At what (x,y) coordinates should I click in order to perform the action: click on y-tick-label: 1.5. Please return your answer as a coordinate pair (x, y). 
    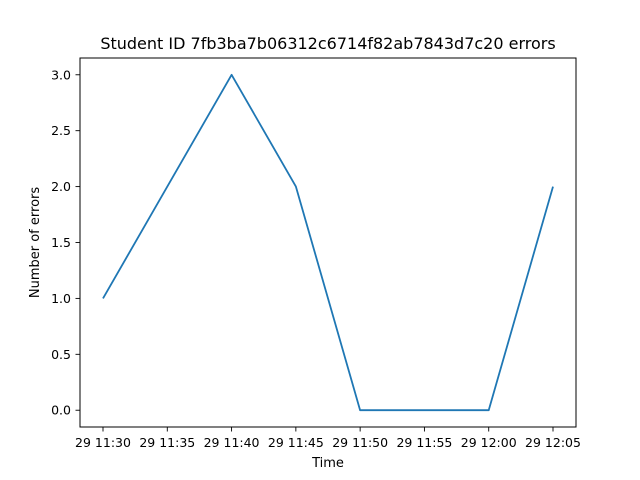
    Looking at the image, I should click on (61, 242).